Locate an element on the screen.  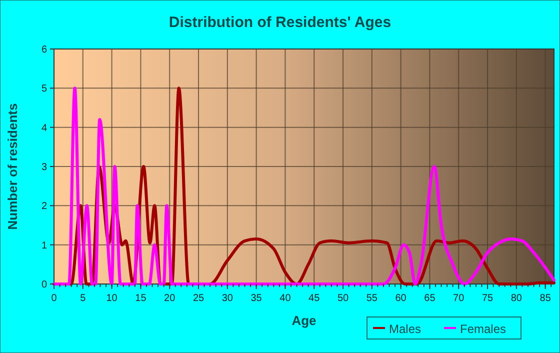
y-tick-label: 5 is located at coordinates (44, 89).